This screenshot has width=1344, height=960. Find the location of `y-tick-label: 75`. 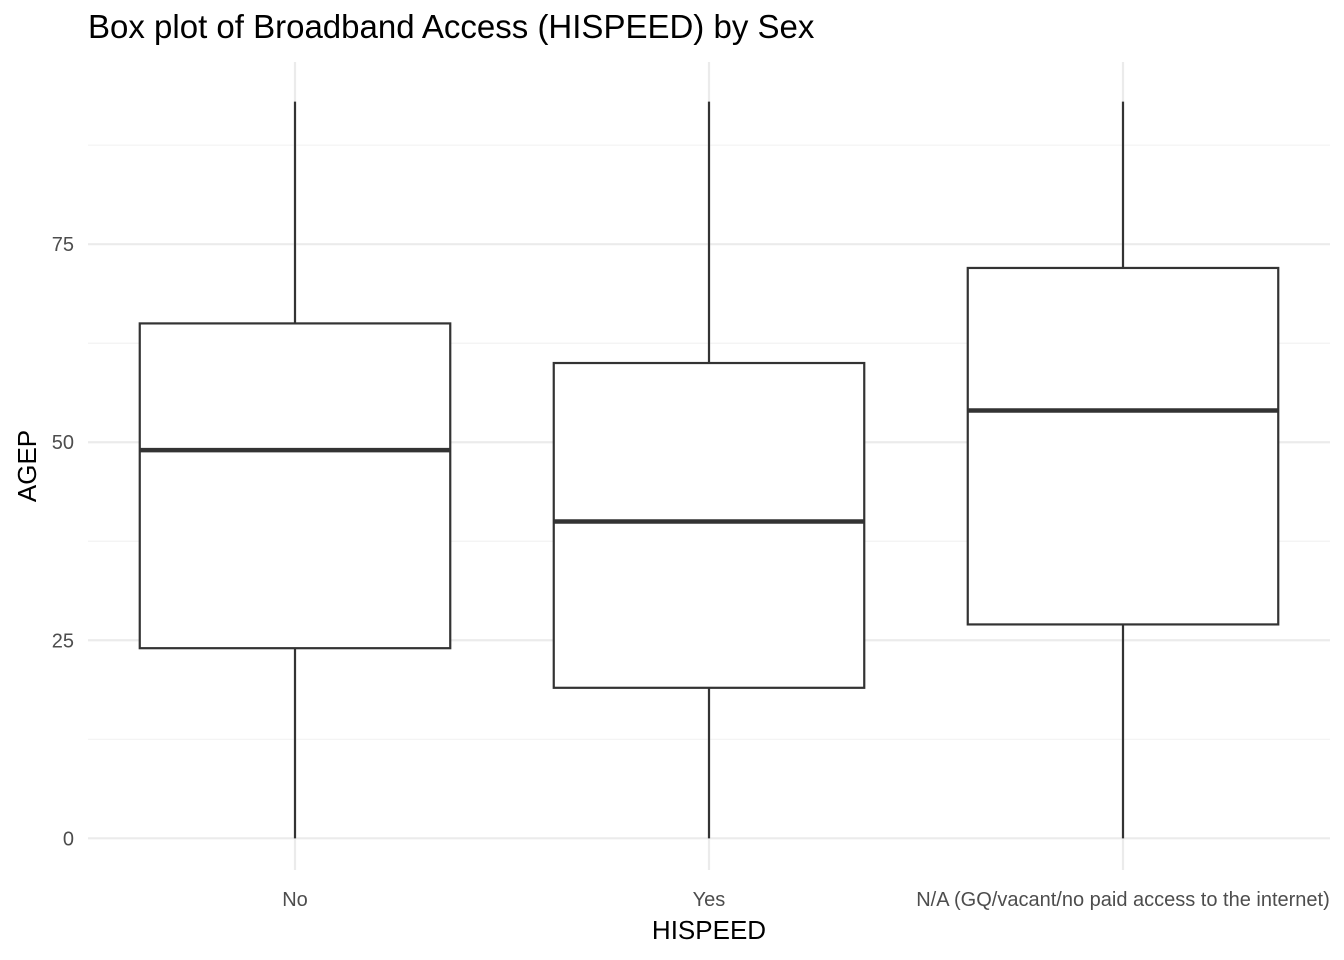

y-tick-label: 75 is located at coordinates (63, 245).